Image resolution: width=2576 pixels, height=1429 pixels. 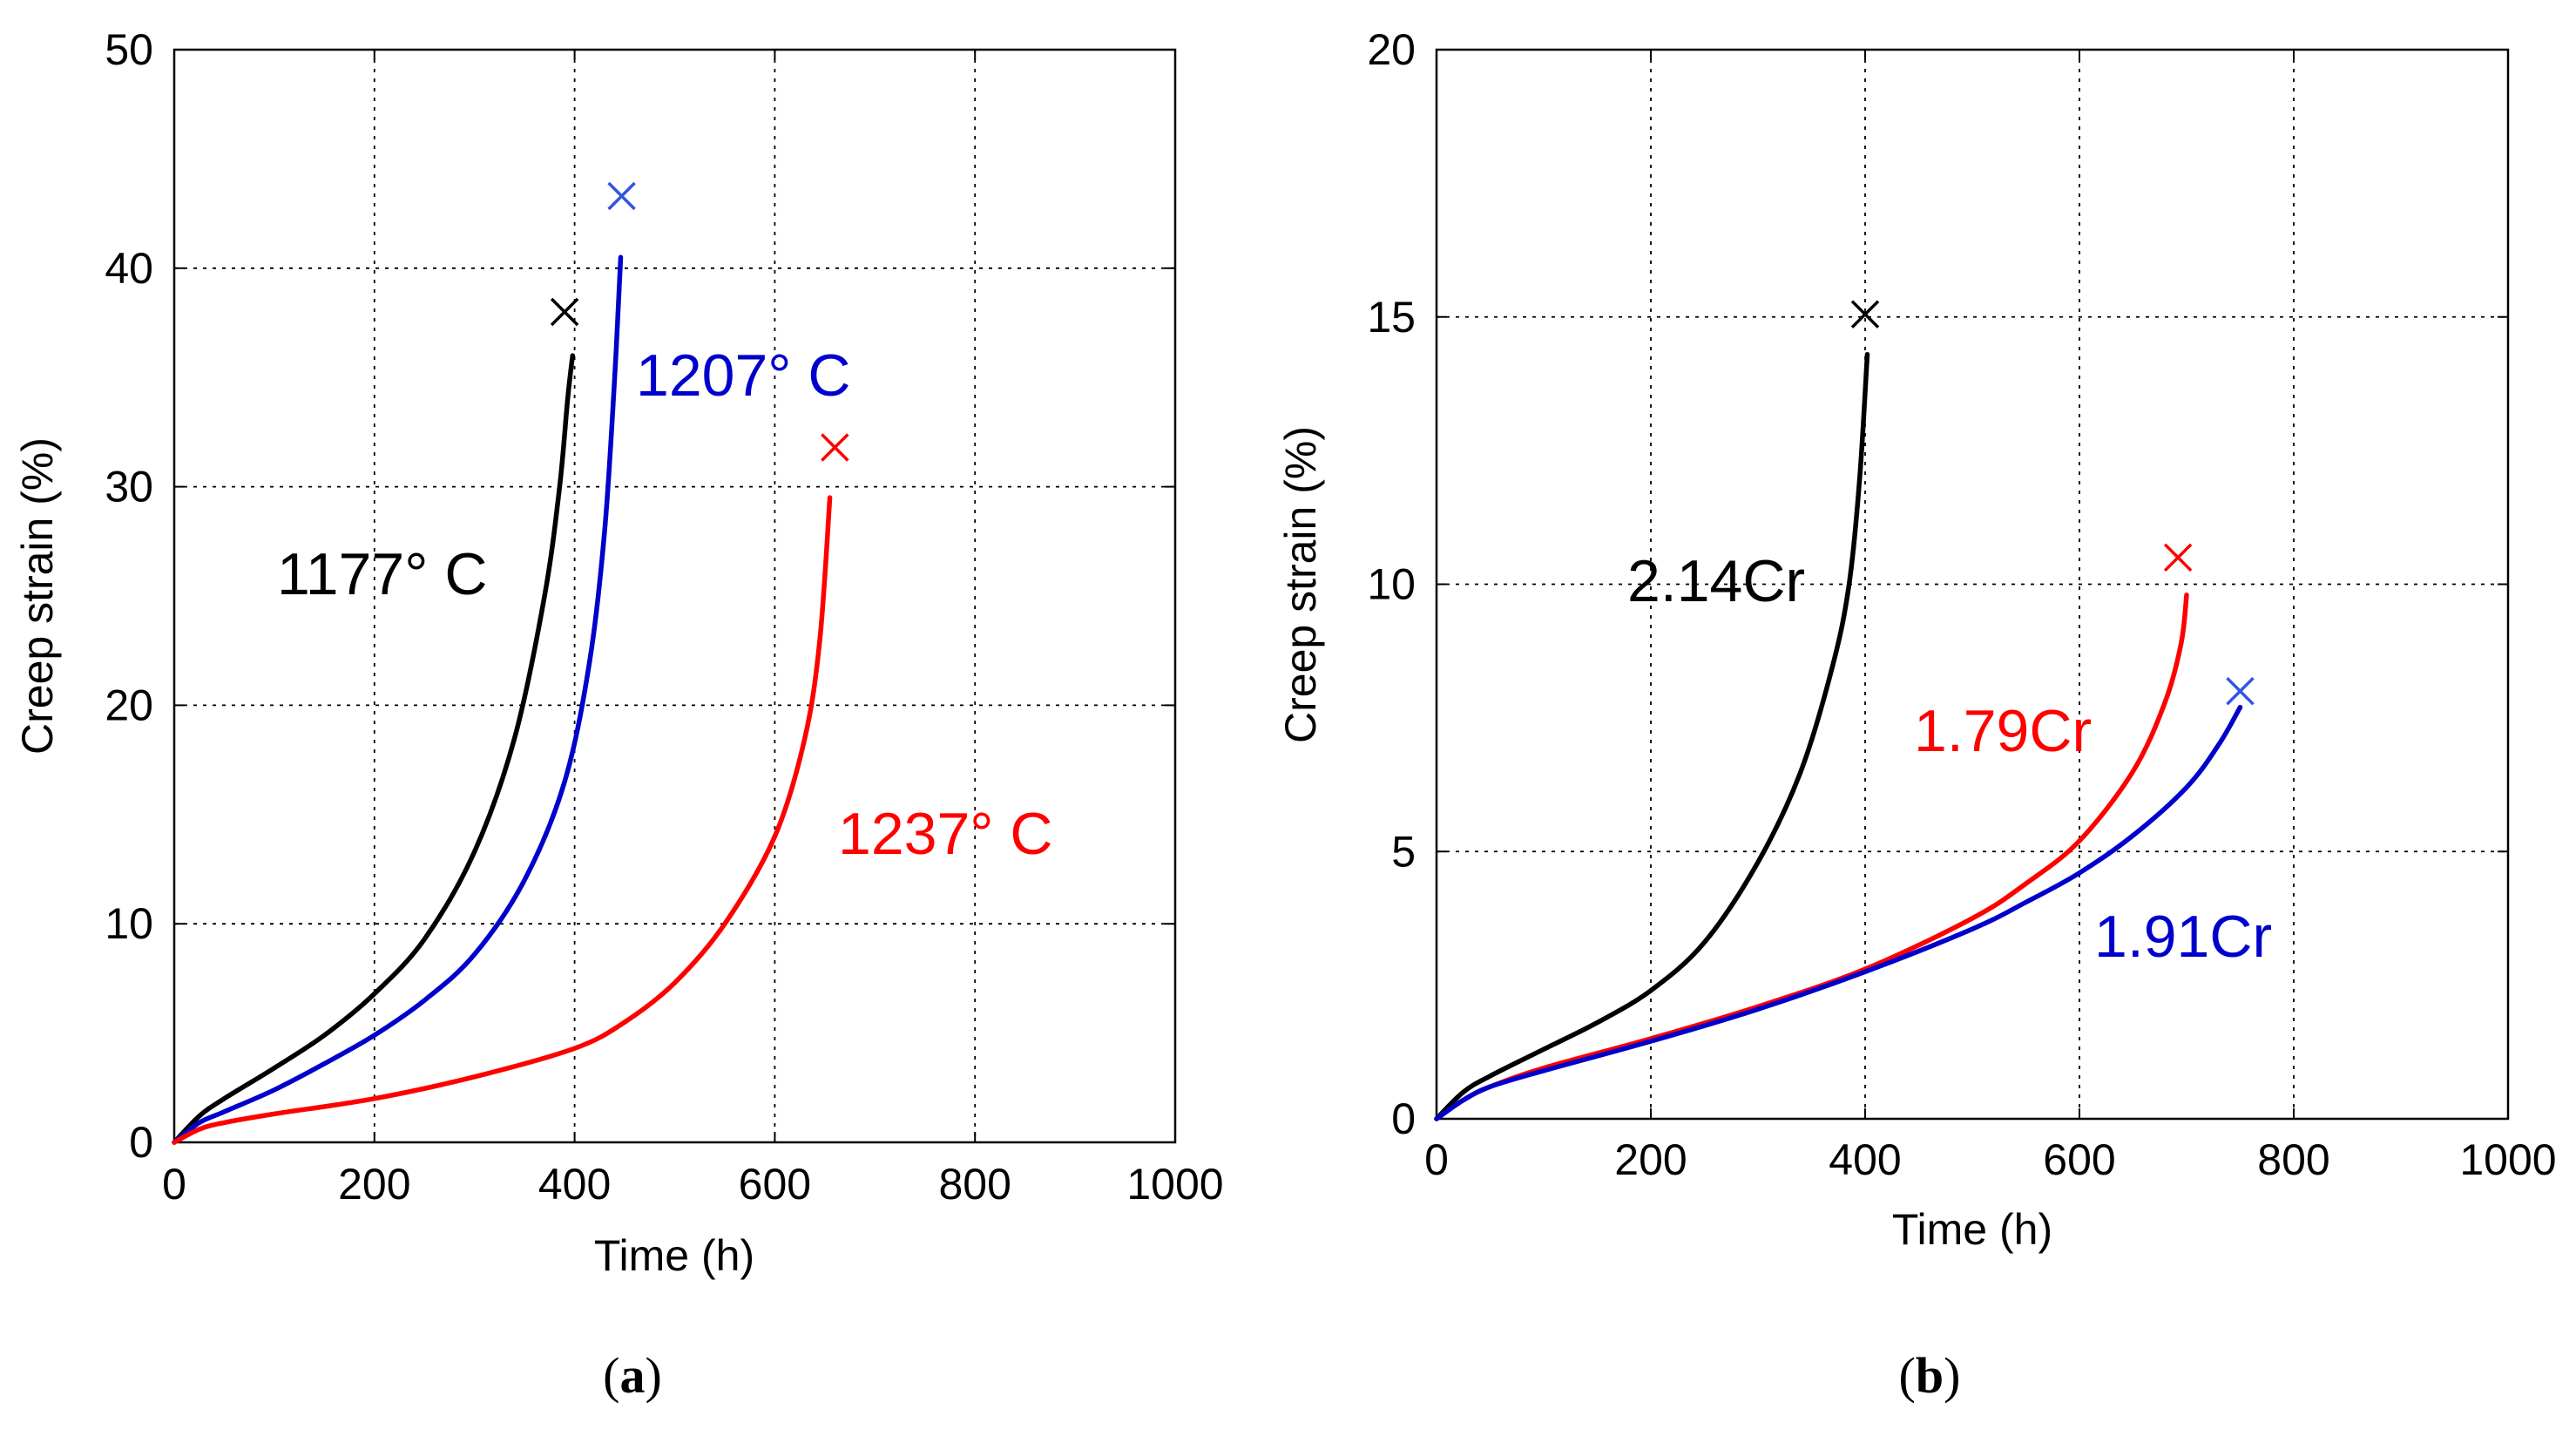 I want to click on panel-label: (a), so click(x=632, y=1376).